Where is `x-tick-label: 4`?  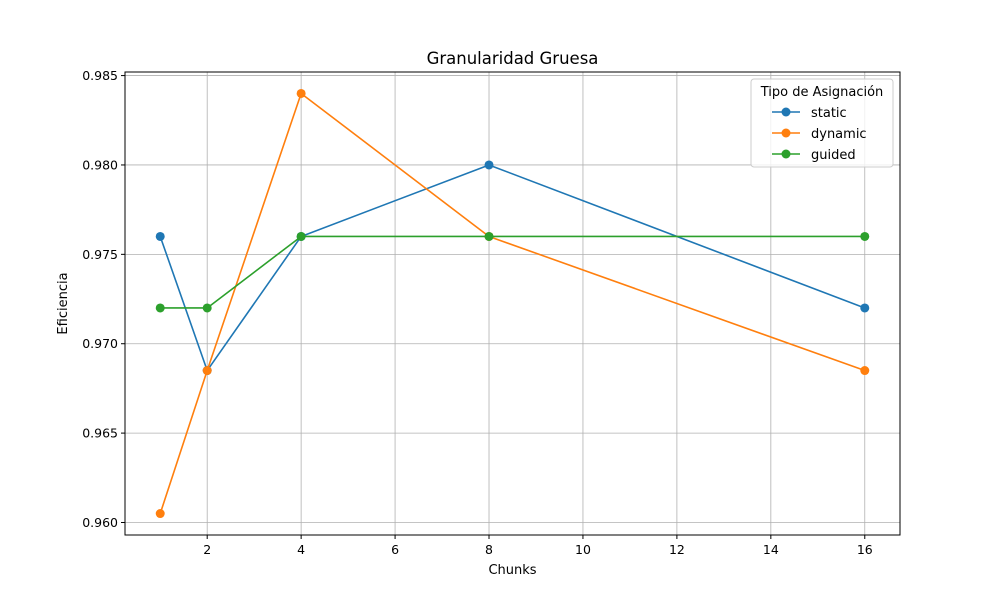
x-tick-label: 4 is located at coordinates (301, 549).